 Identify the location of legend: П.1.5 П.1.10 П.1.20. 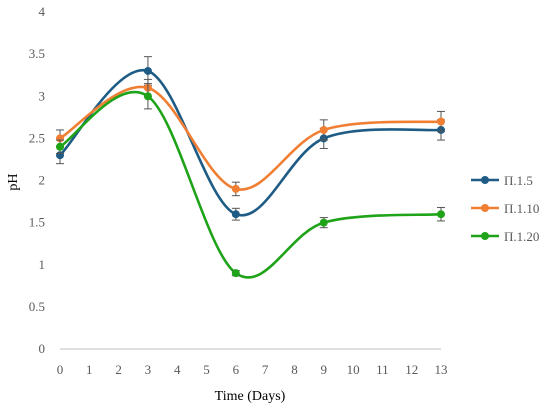
(505, 208).